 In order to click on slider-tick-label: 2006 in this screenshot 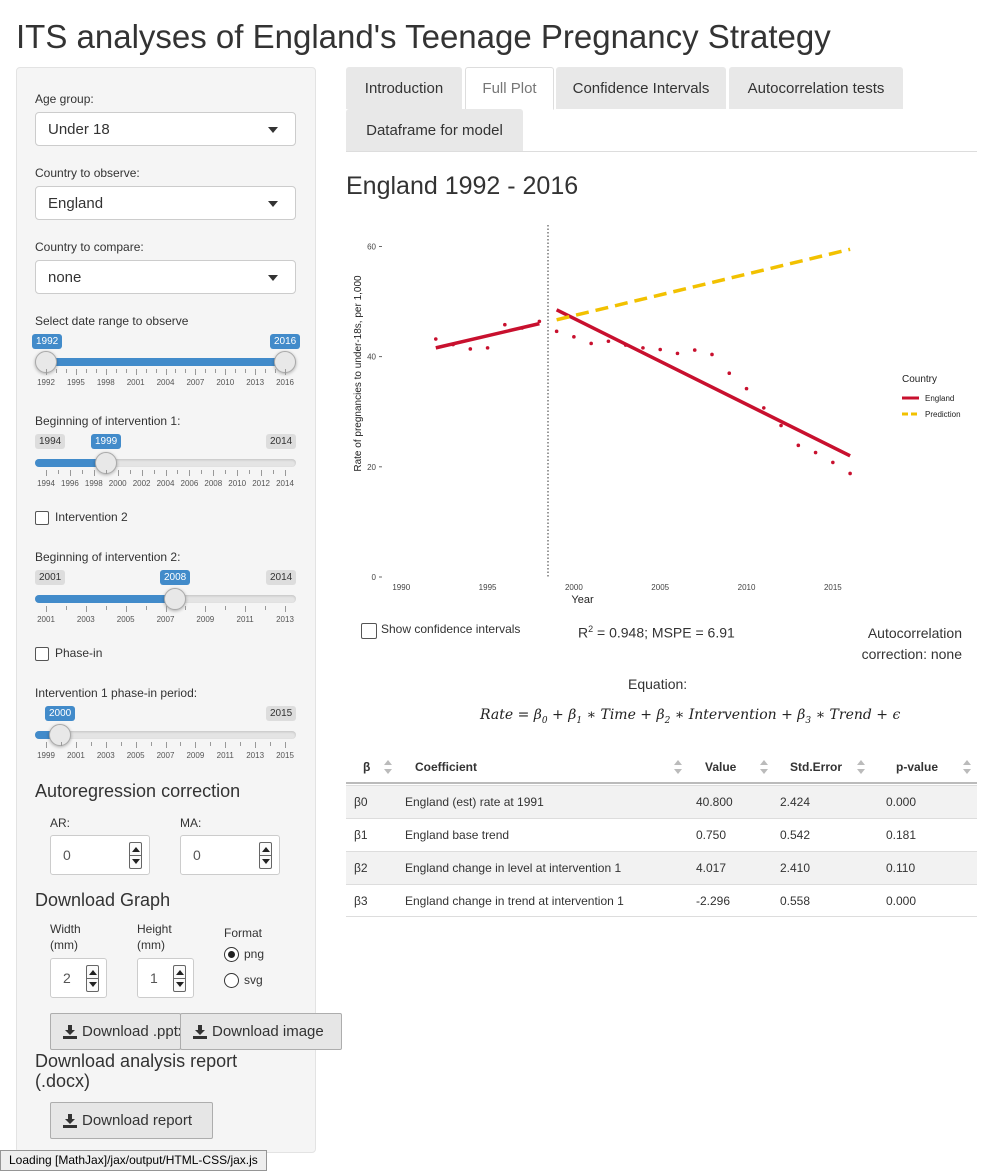, I will do `click(189, 483)`.